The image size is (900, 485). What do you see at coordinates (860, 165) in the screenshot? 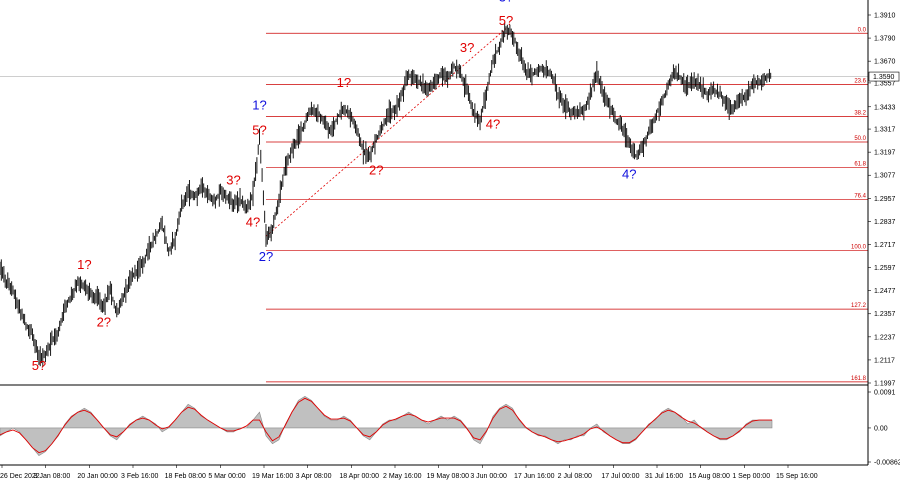
I see `fib-level-label: 61.8` at bounding box center [860, 165].